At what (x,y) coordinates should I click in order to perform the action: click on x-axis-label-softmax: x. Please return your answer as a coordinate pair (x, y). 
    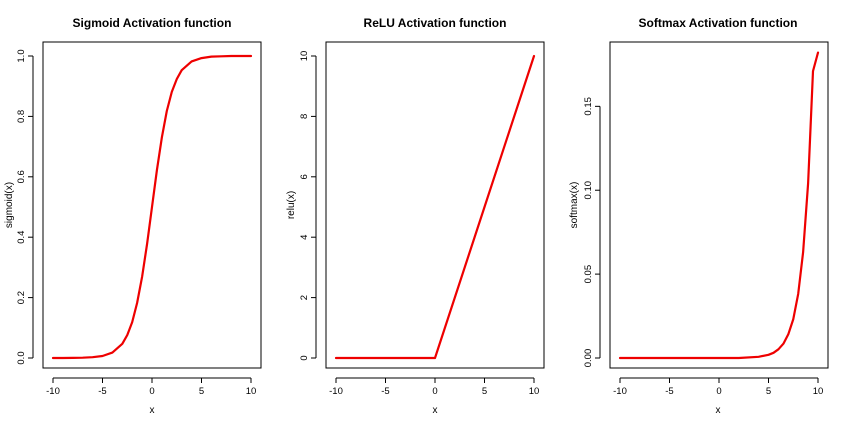
    Looking at the image, I should click on (718, 410).